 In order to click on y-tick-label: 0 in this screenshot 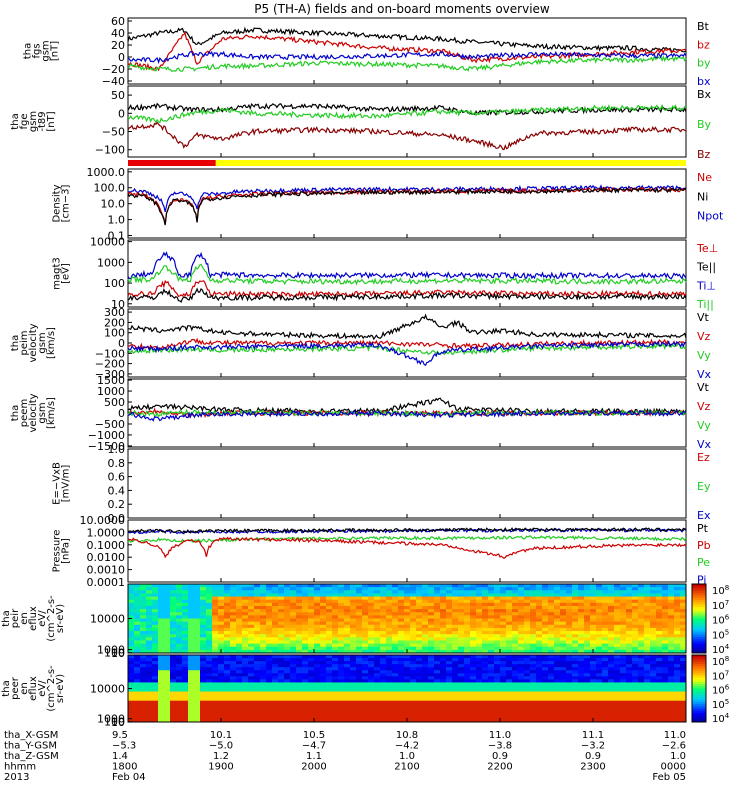, I will do `click(121, 113)`.